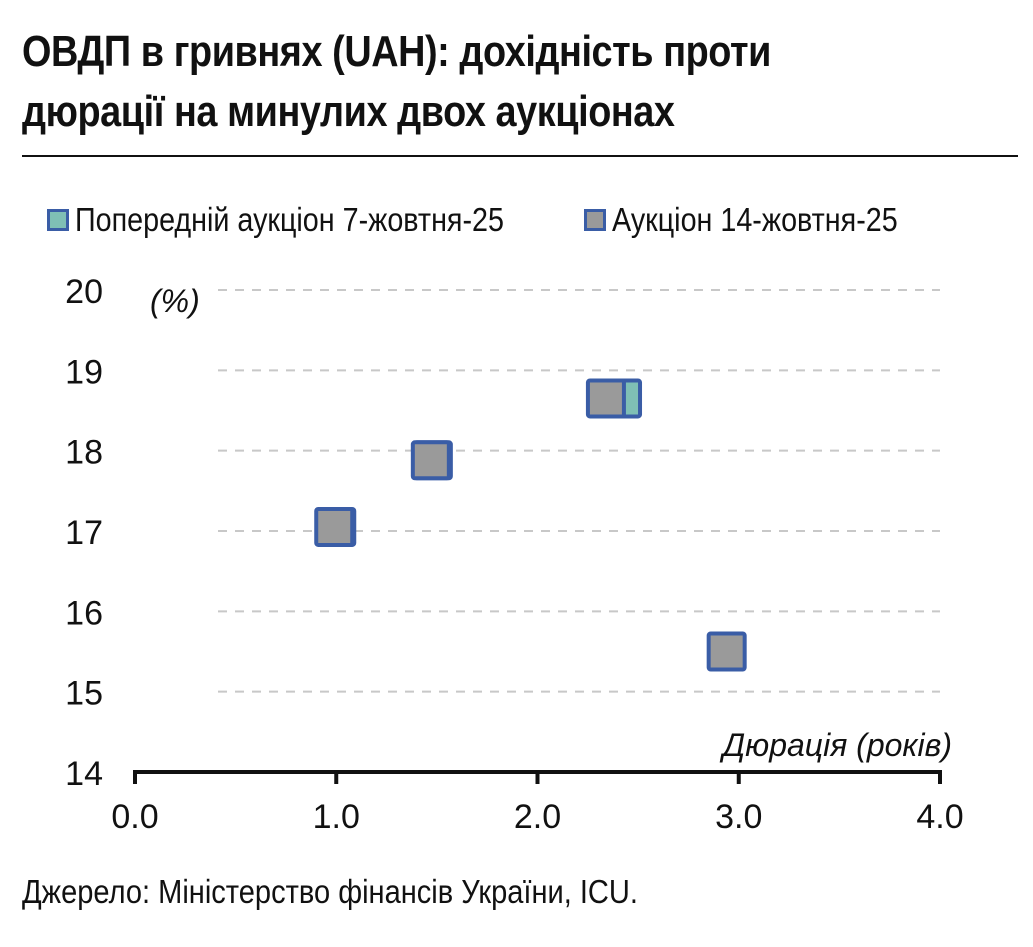 The height and width of the screenshot is (947, 1033). I want to click on legend-swatch-current, so click(595, 220).